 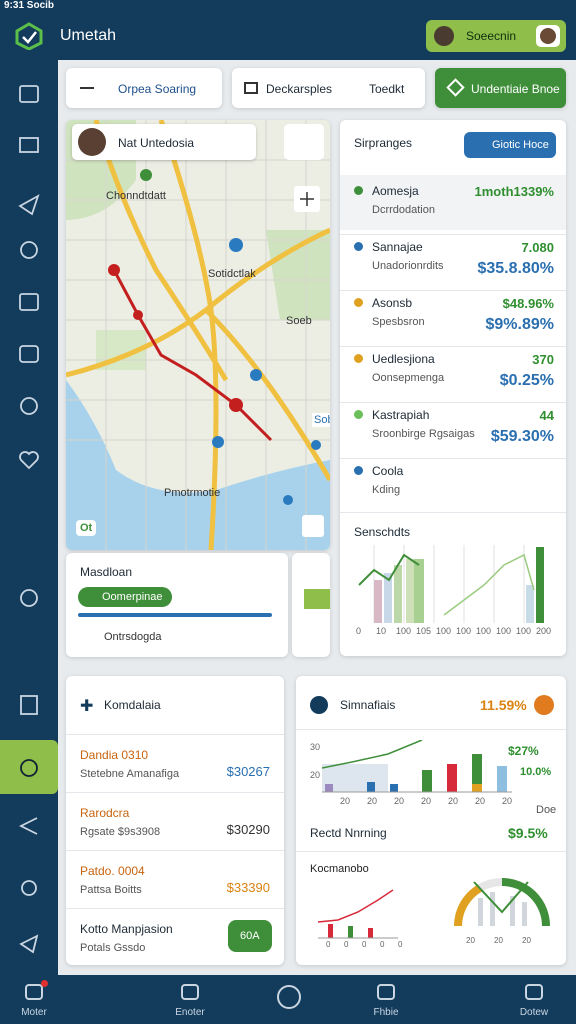 I want to click on nav-label: Fhbie, so click(x=386, y=1012).